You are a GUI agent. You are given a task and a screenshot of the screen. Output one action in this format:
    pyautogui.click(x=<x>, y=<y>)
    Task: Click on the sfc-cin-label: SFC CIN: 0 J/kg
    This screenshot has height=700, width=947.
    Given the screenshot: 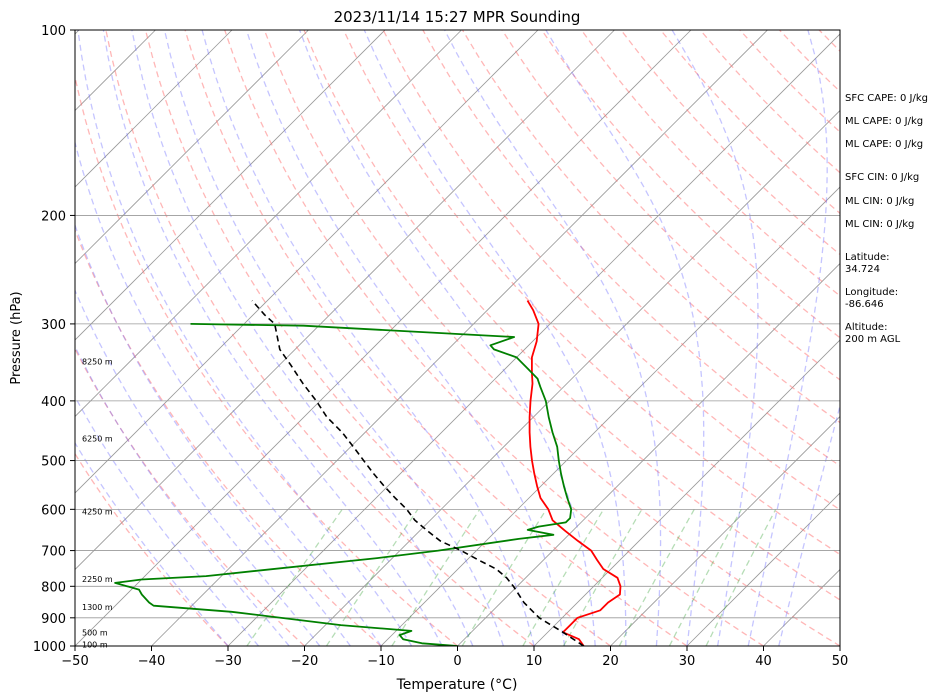 What is the action you would take?
    pyautogui.click(x=882, y=177)
    